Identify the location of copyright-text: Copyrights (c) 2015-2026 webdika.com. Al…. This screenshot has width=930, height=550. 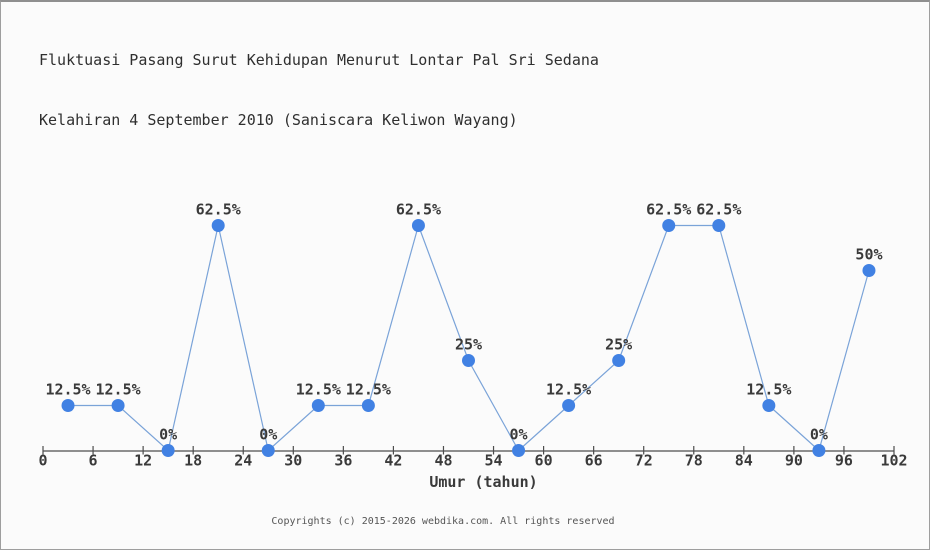
(443, 521).